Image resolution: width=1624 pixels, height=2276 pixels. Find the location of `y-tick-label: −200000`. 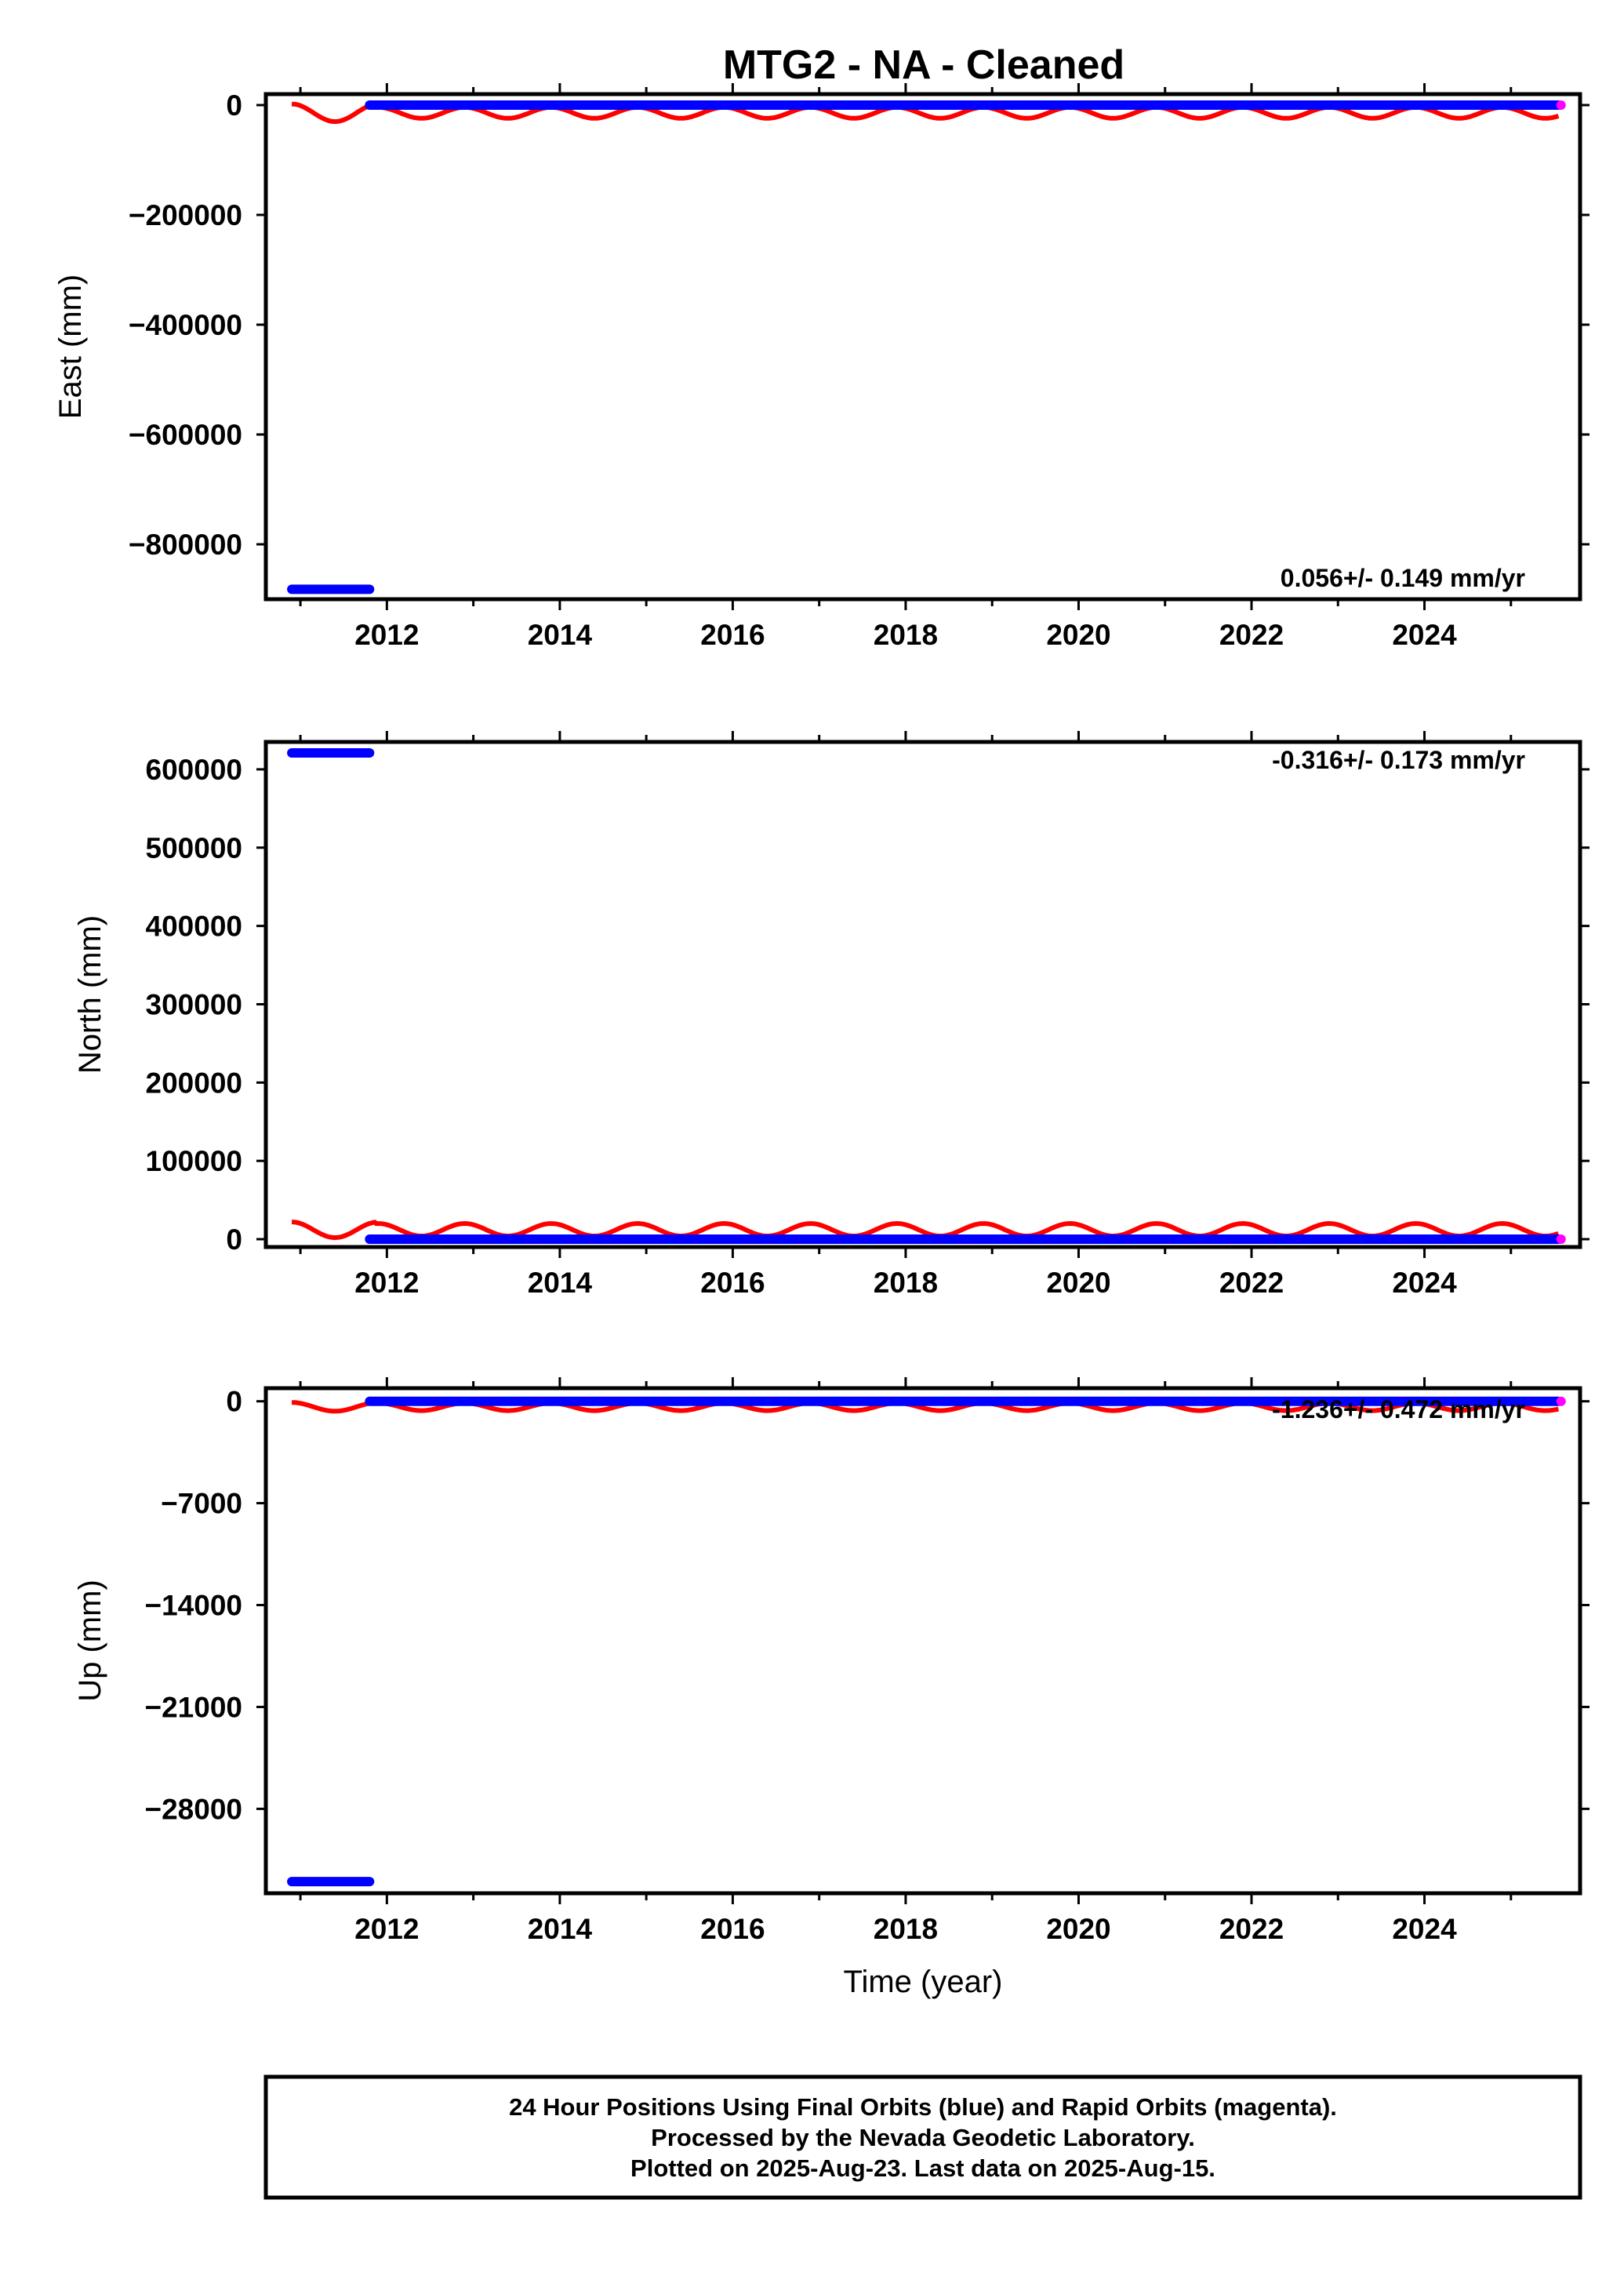

y-tick-label: −200000 is located at coordinates (186, 215).